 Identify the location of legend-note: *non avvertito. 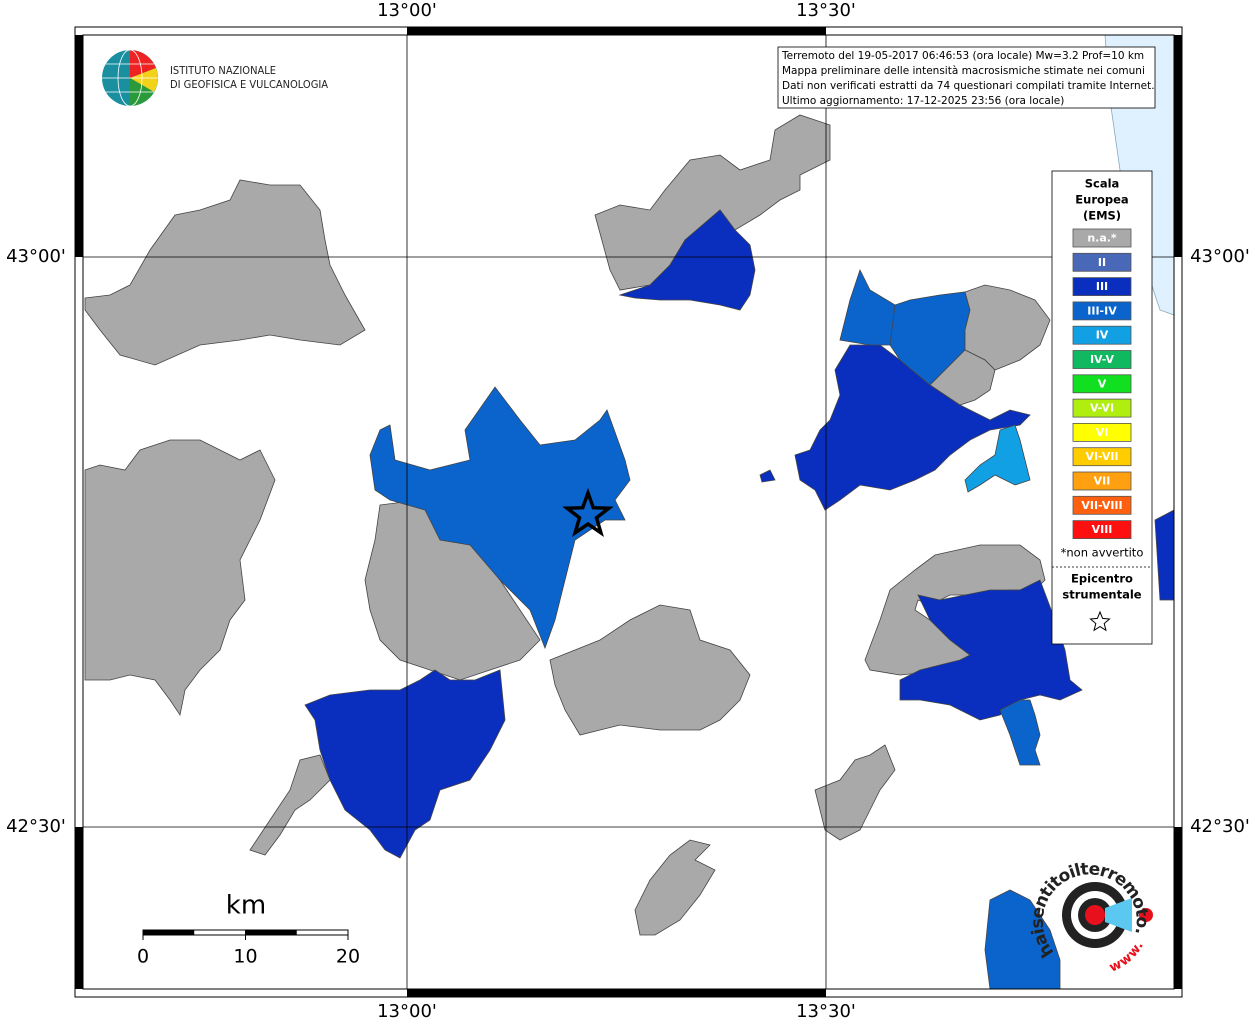
(1102, 553).